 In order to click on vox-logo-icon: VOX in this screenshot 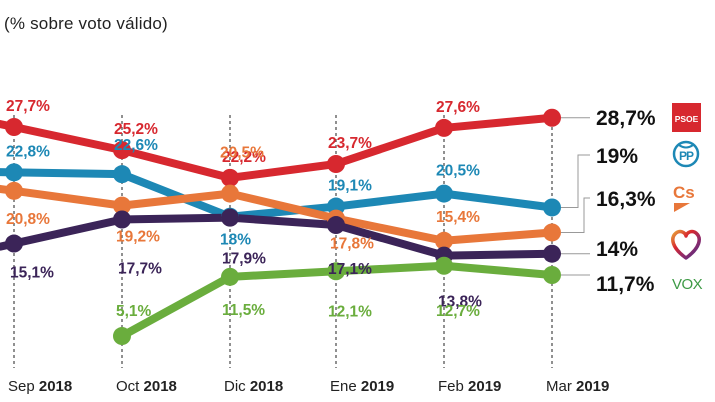, I will do `click(687, 284)`.